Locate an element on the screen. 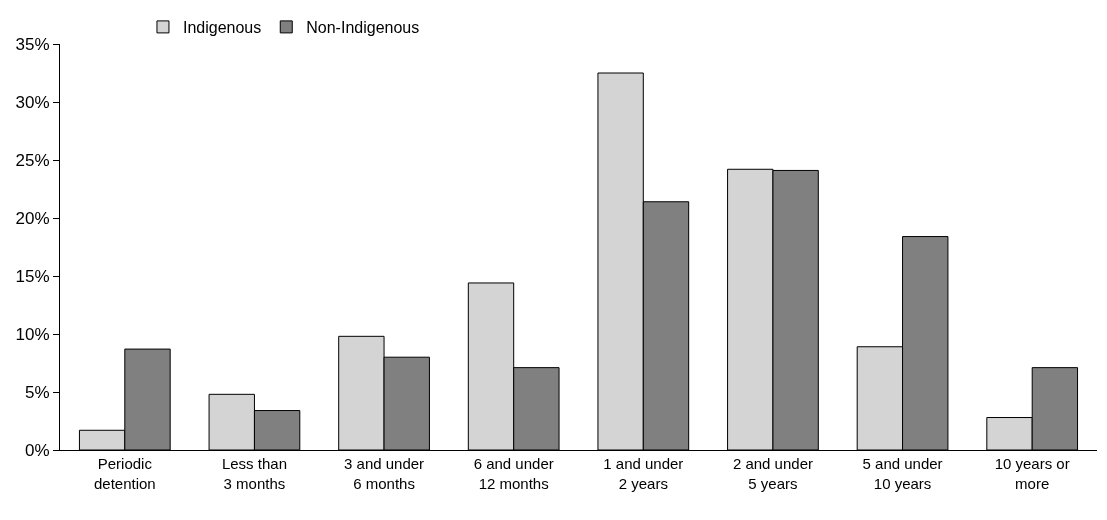 Image resolution: width=1107 pixels, height=520 pixels. x-tick-label: 6 and under 12 months is located at coordinates (513, 473).